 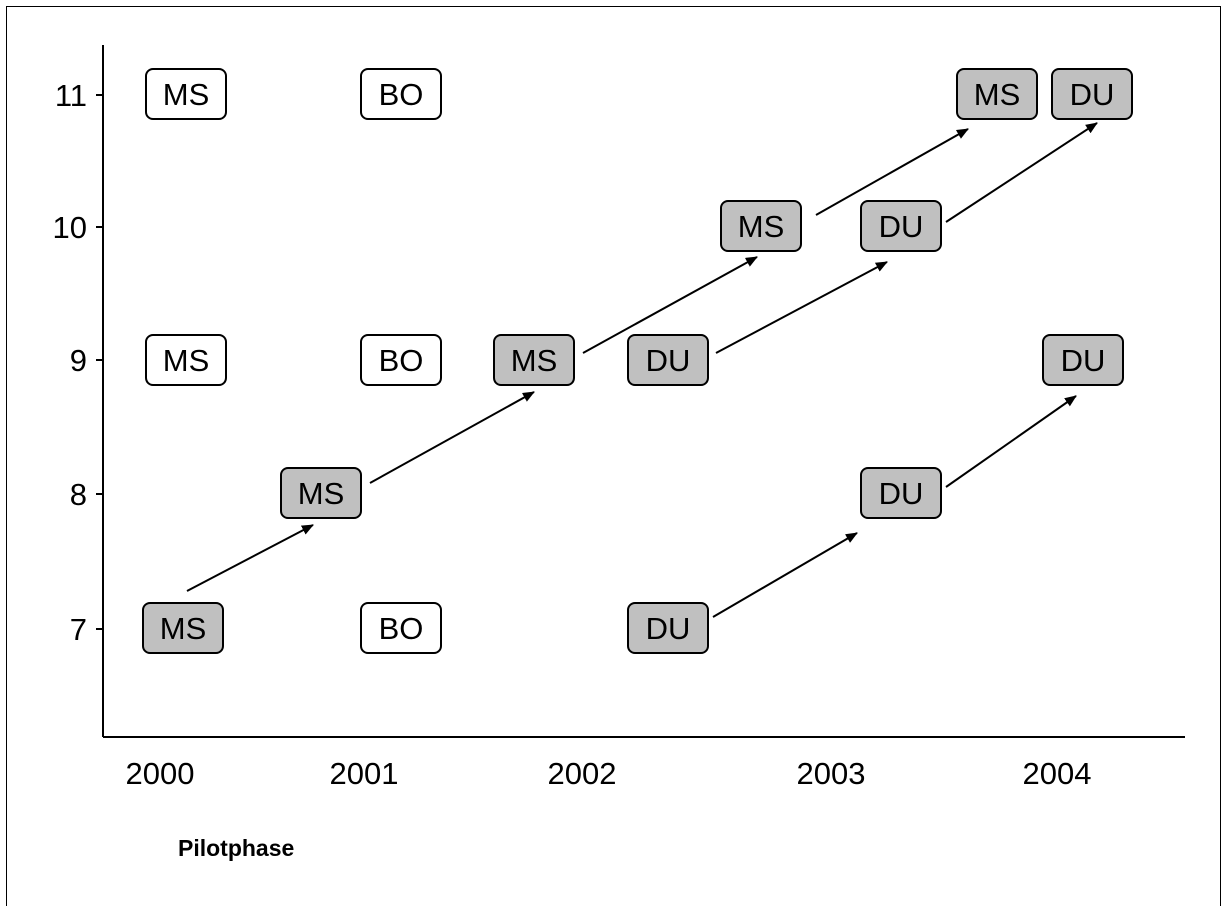 What do you see at coordinates (78, 629) in the screenshot?
I see `y-tick-label: 7` at bounding box center [78, 629].